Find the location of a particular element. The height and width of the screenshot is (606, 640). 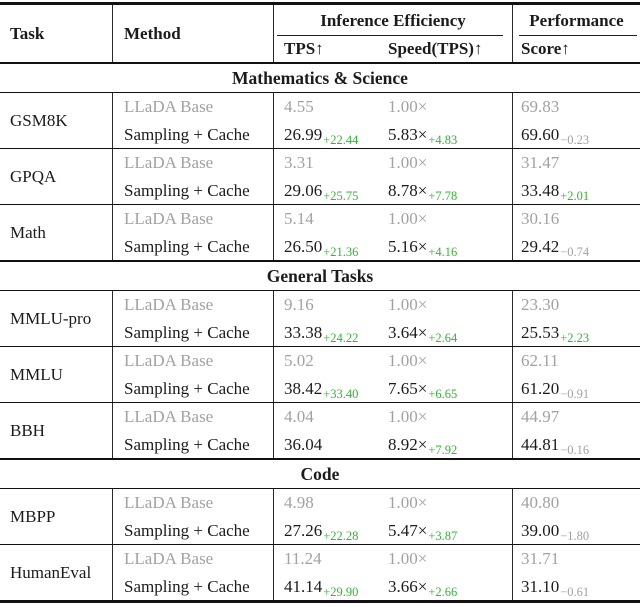

tps-cache-value: 26.50 is located at coordinates (303, 246).